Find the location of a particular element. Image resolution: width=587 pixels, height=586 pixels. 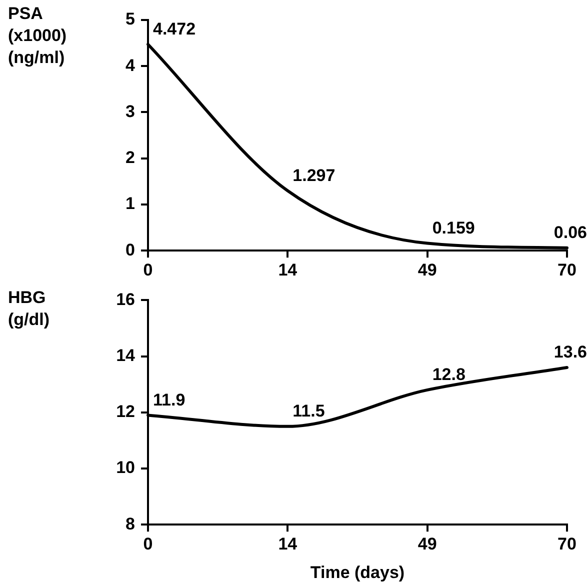

y-tick-label: 2 is located at coordinates (130, 158).